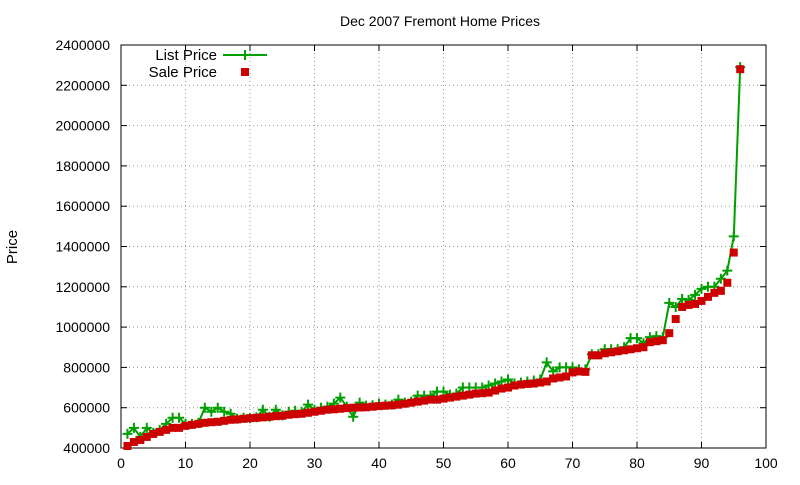  I want to click on y-tick-label: 2000000, so click(82, 126).